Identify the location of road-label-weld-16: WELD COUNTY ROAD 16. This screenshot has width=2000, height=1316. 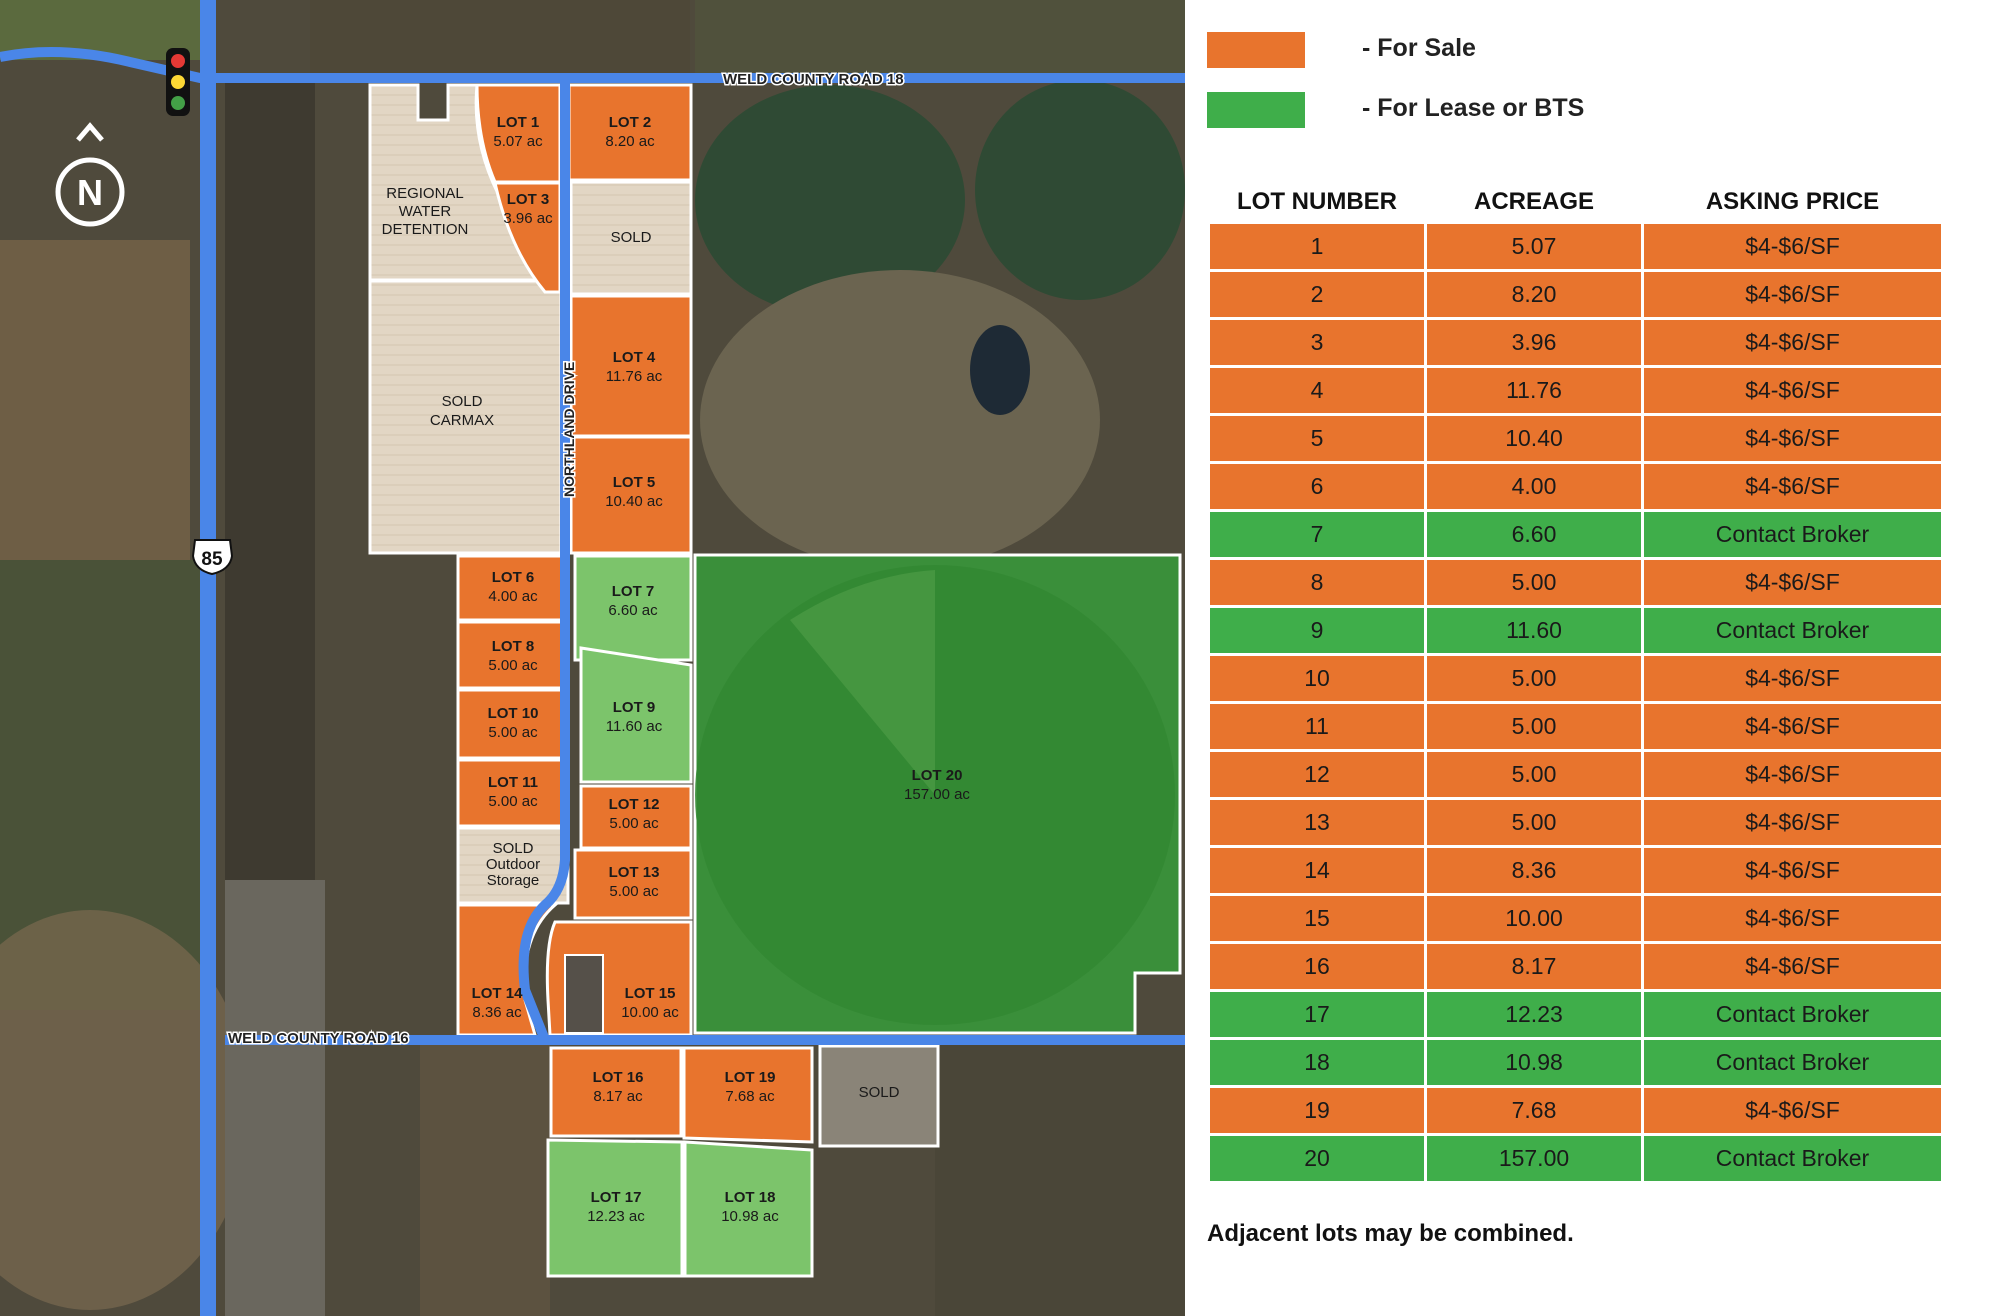
(318, 1038).